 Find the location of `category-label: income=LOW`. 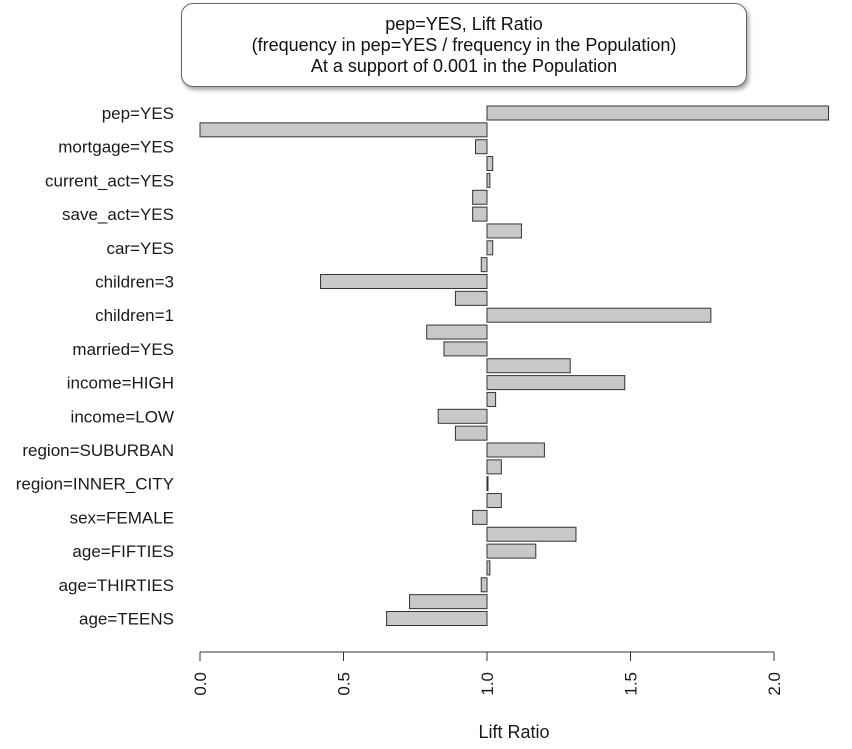

category-label: income=LOW is located at coordinates (122, 416).